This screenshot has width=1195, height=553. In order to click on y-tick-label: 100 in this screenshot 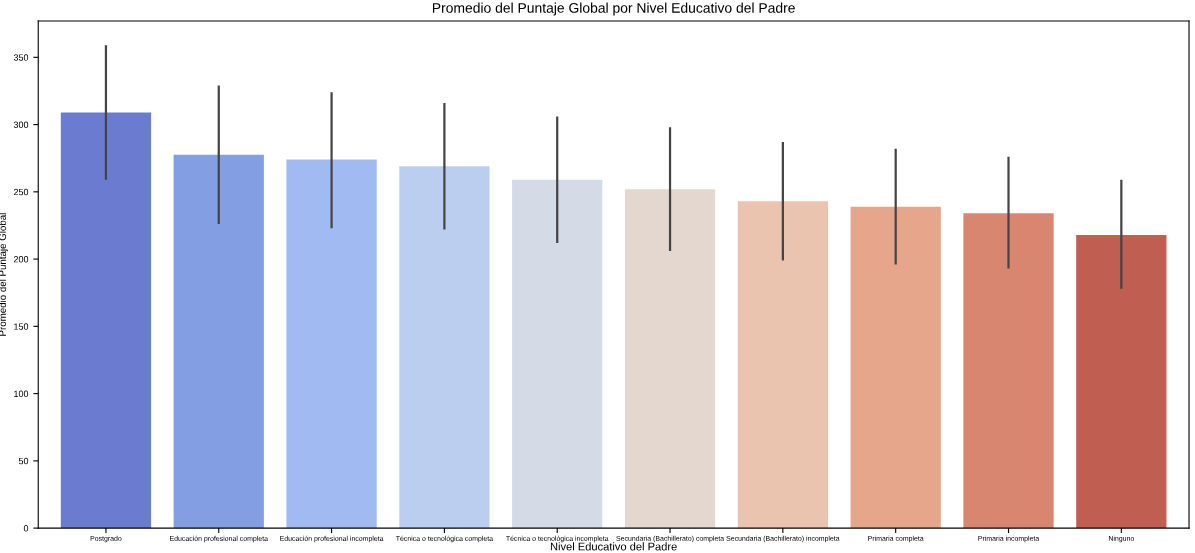, I will do `click(21, 393)`.